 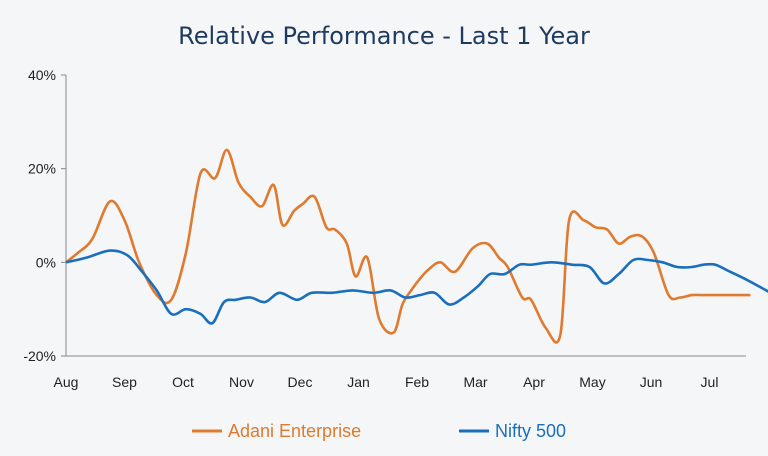 What do you see at coordinates (300, 382) in the screenshot?
I see `x-tick-label: Dec` at bounding box center [300, 382].